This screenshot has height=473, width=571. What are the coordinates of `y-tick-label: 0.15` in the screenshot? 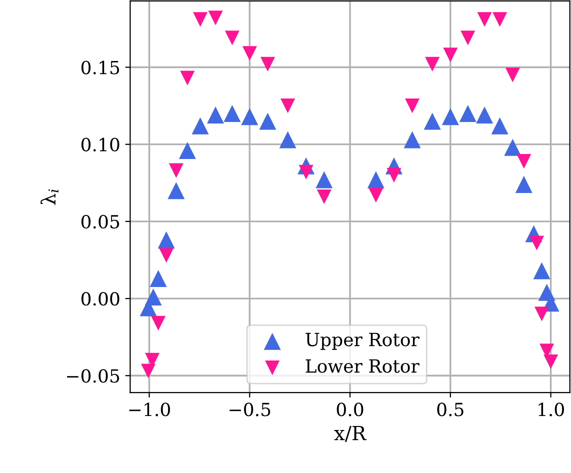 It's located at (100, 67).